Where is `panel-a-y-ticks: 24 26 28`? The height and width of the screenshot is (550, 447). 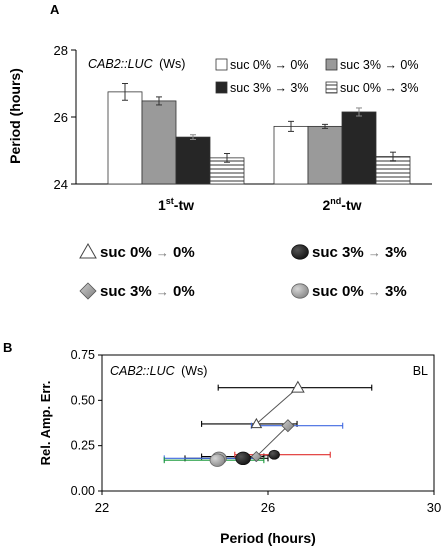 panel-a-y-ticks: 24 26 28 is located at coordinates (65, 117).